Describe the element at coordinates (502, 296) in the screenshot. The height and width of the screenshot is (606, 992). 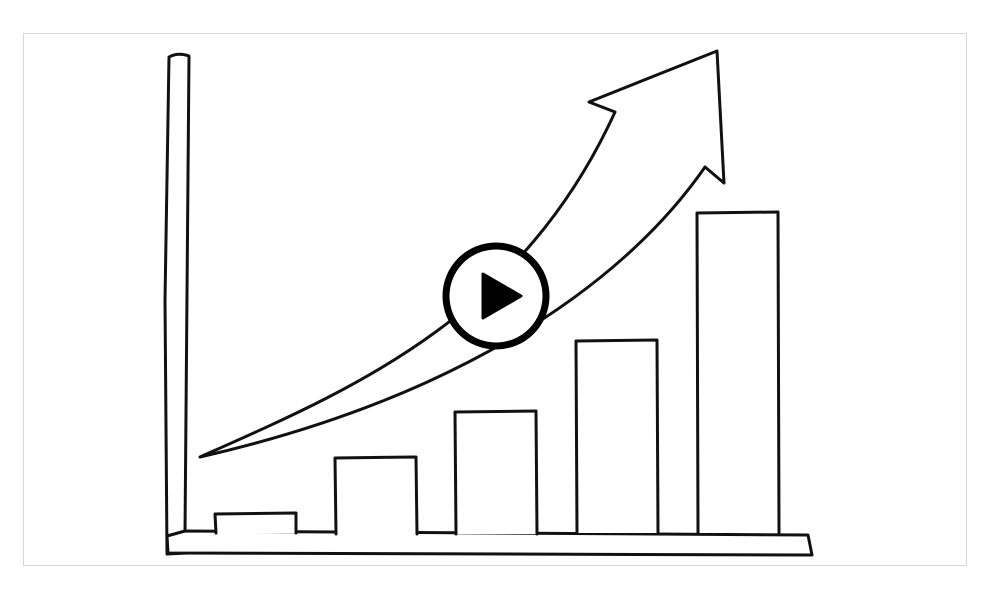
I see `play-icon` at that location.